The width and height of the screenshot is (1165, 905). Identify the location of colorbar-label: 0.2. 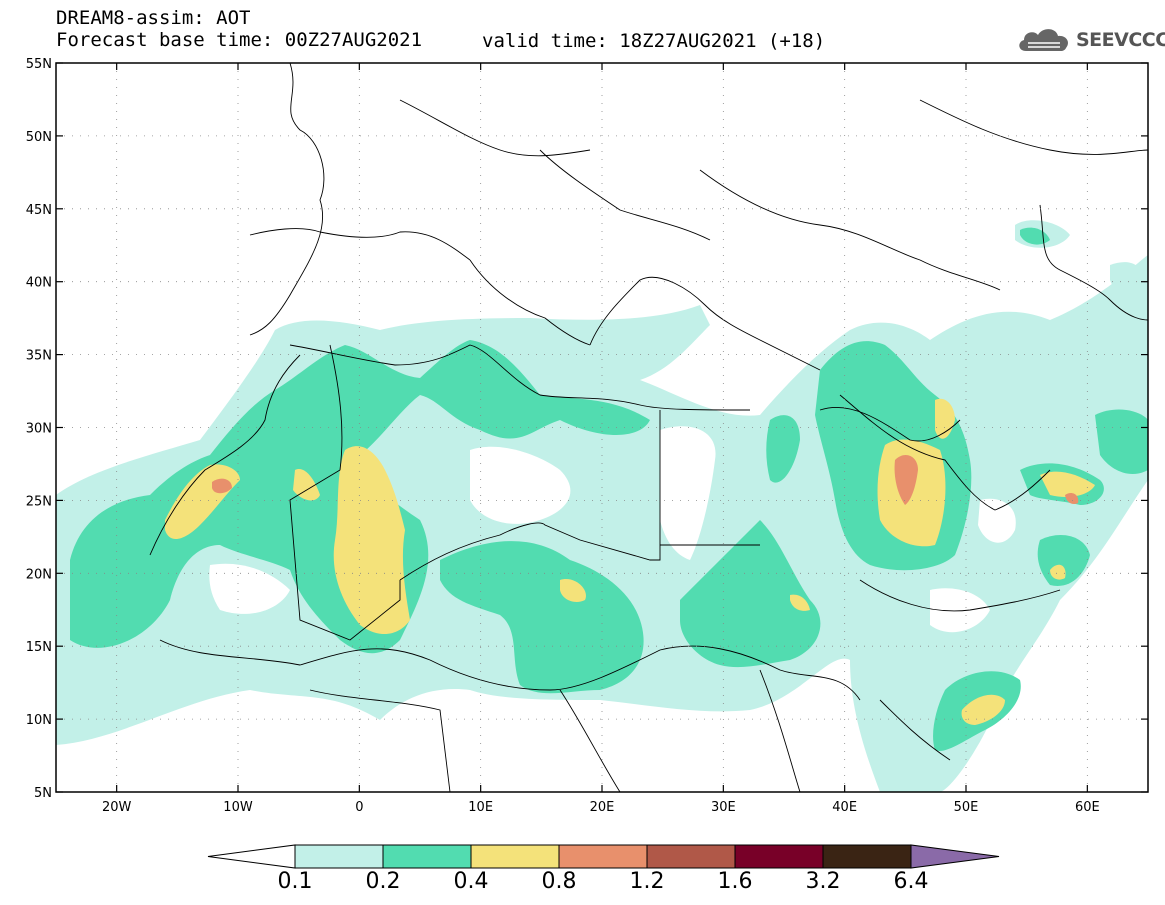
(383, 881).